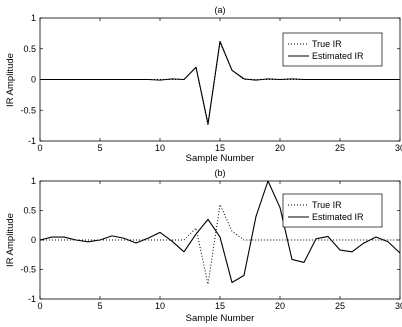 The width and height of the screenshot is (402, 327). Describe the element at coordinates (32, 299) in the screenshot. I see `panel-b-ytick-label: -1` at that location.